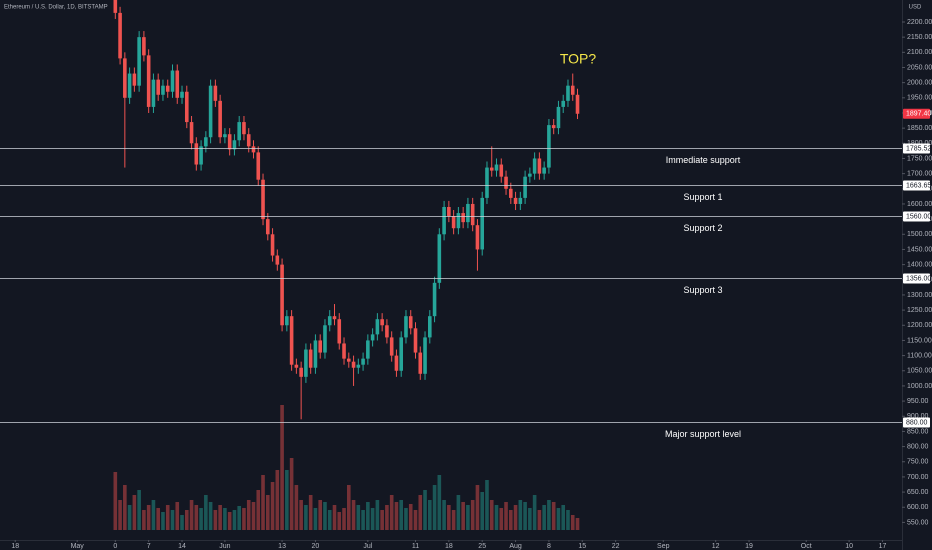 The height and width of the screenshot is (550, 932). Describe the element at coordinates (182, 546) in the screenshot. I see `x-tick-label: 14` at that location.